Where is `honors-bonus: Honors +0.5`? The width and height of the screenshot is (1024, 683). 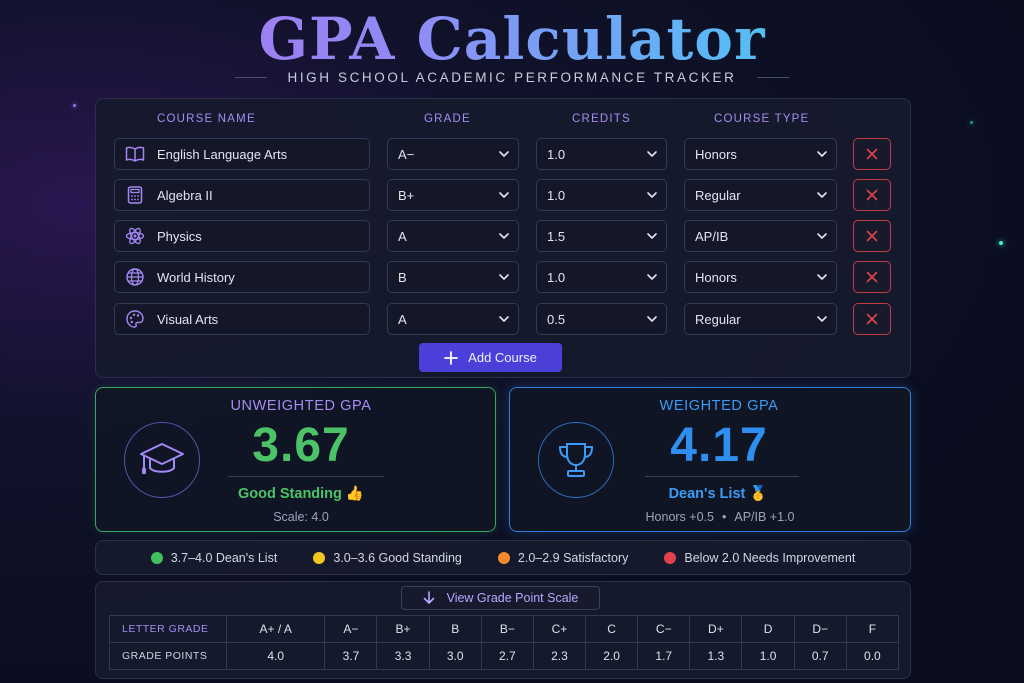 honors-bonus: Honors +0.5 is located at coordinates (679, 517).